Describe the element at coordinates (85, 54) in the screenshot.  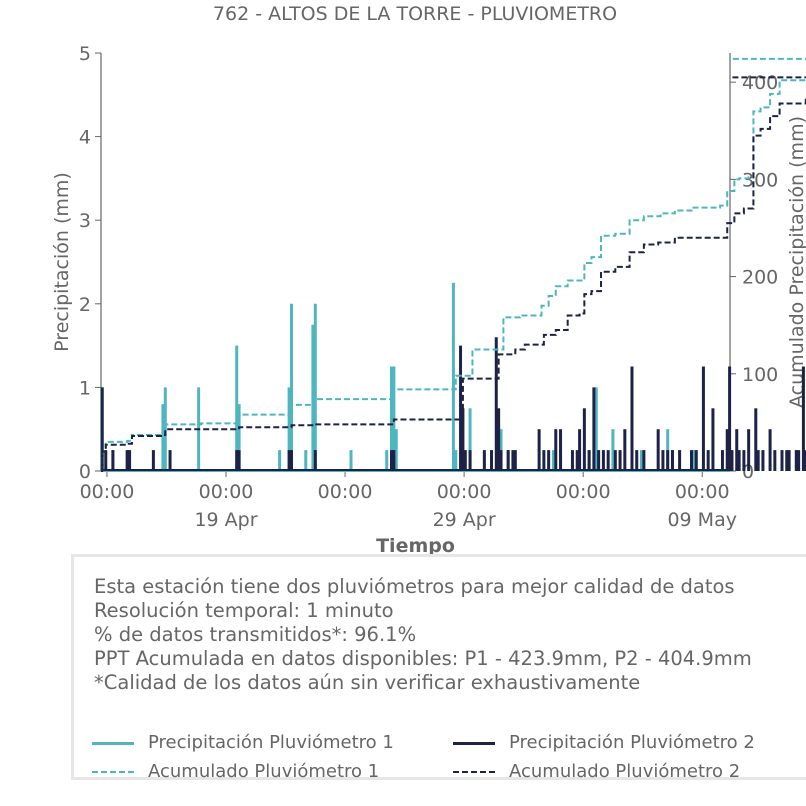
I see `y-tick-label-left: 5` at that location.